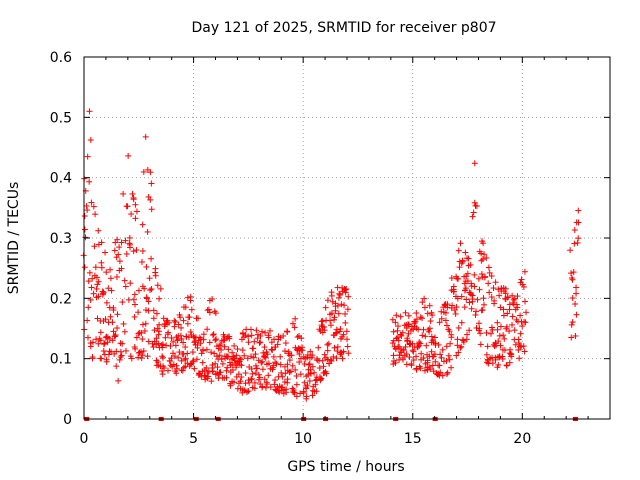 This screenshot has width=640, height=480. I want to click on y-tick-label: 0.4, so click(61, 179).